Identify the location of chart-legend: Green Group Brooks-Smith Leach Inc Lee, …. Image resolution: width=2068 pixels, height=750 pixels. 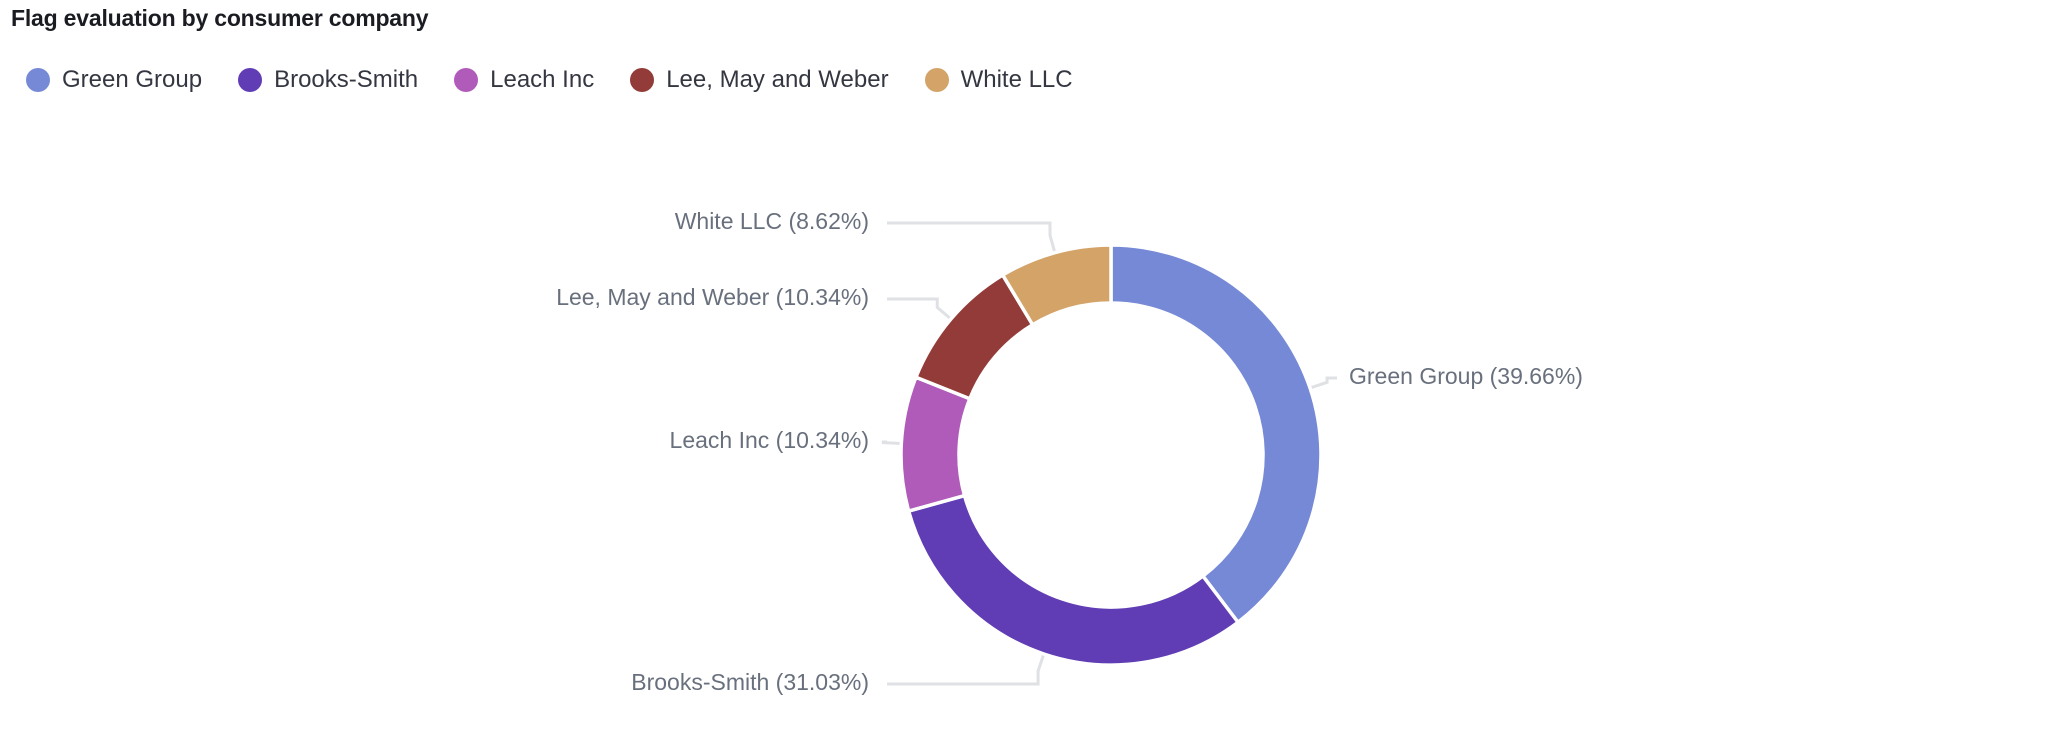
(567, 80).